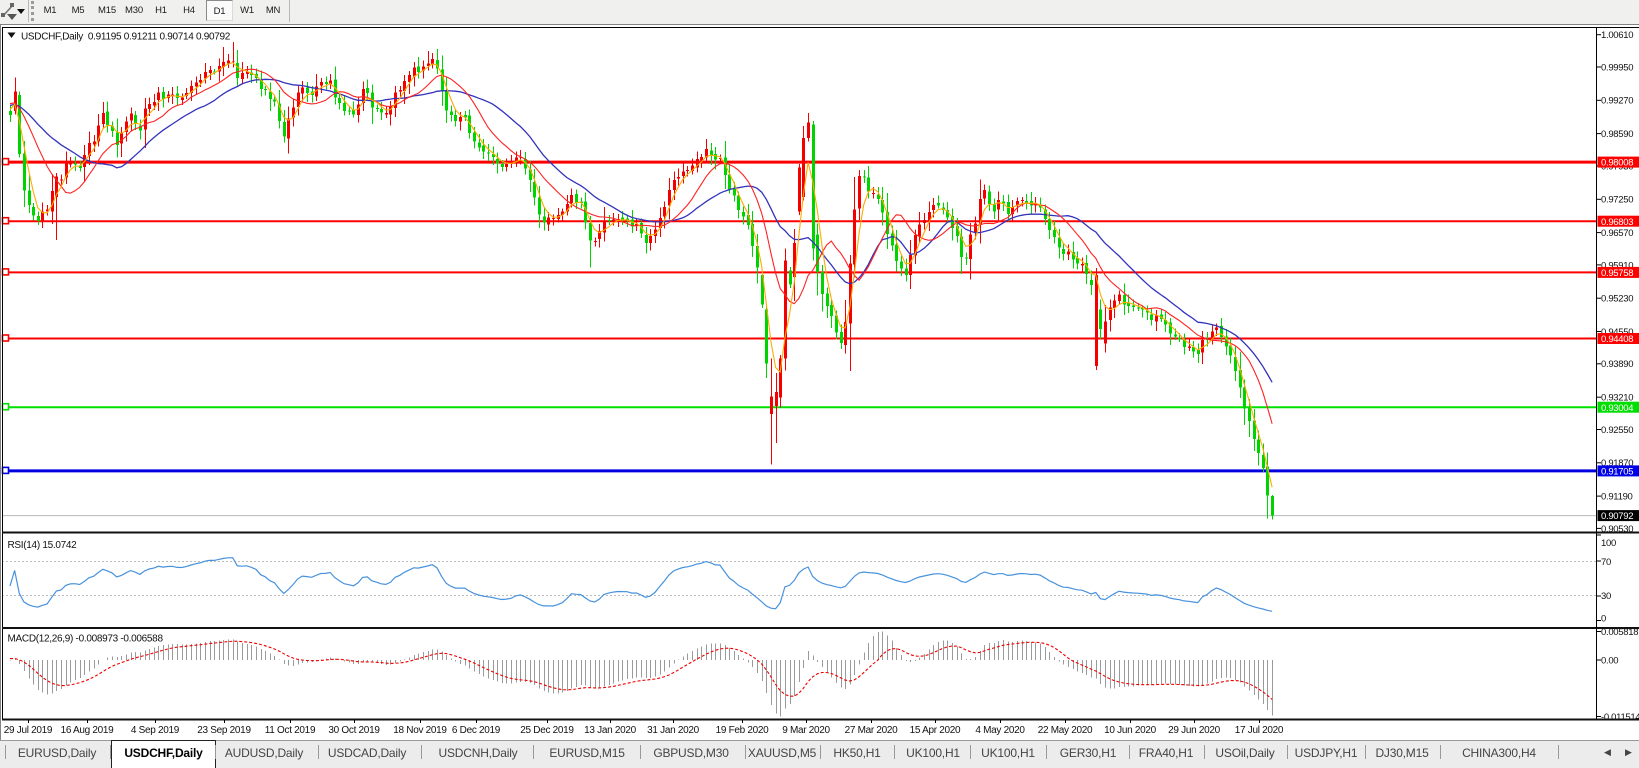 The height and width of the screenshot is (768, 1639). What do you see at coordinates (1617, 67) in the screenshot?
I see `svg-text: 0.99950` at bounding box center [1617, 67].